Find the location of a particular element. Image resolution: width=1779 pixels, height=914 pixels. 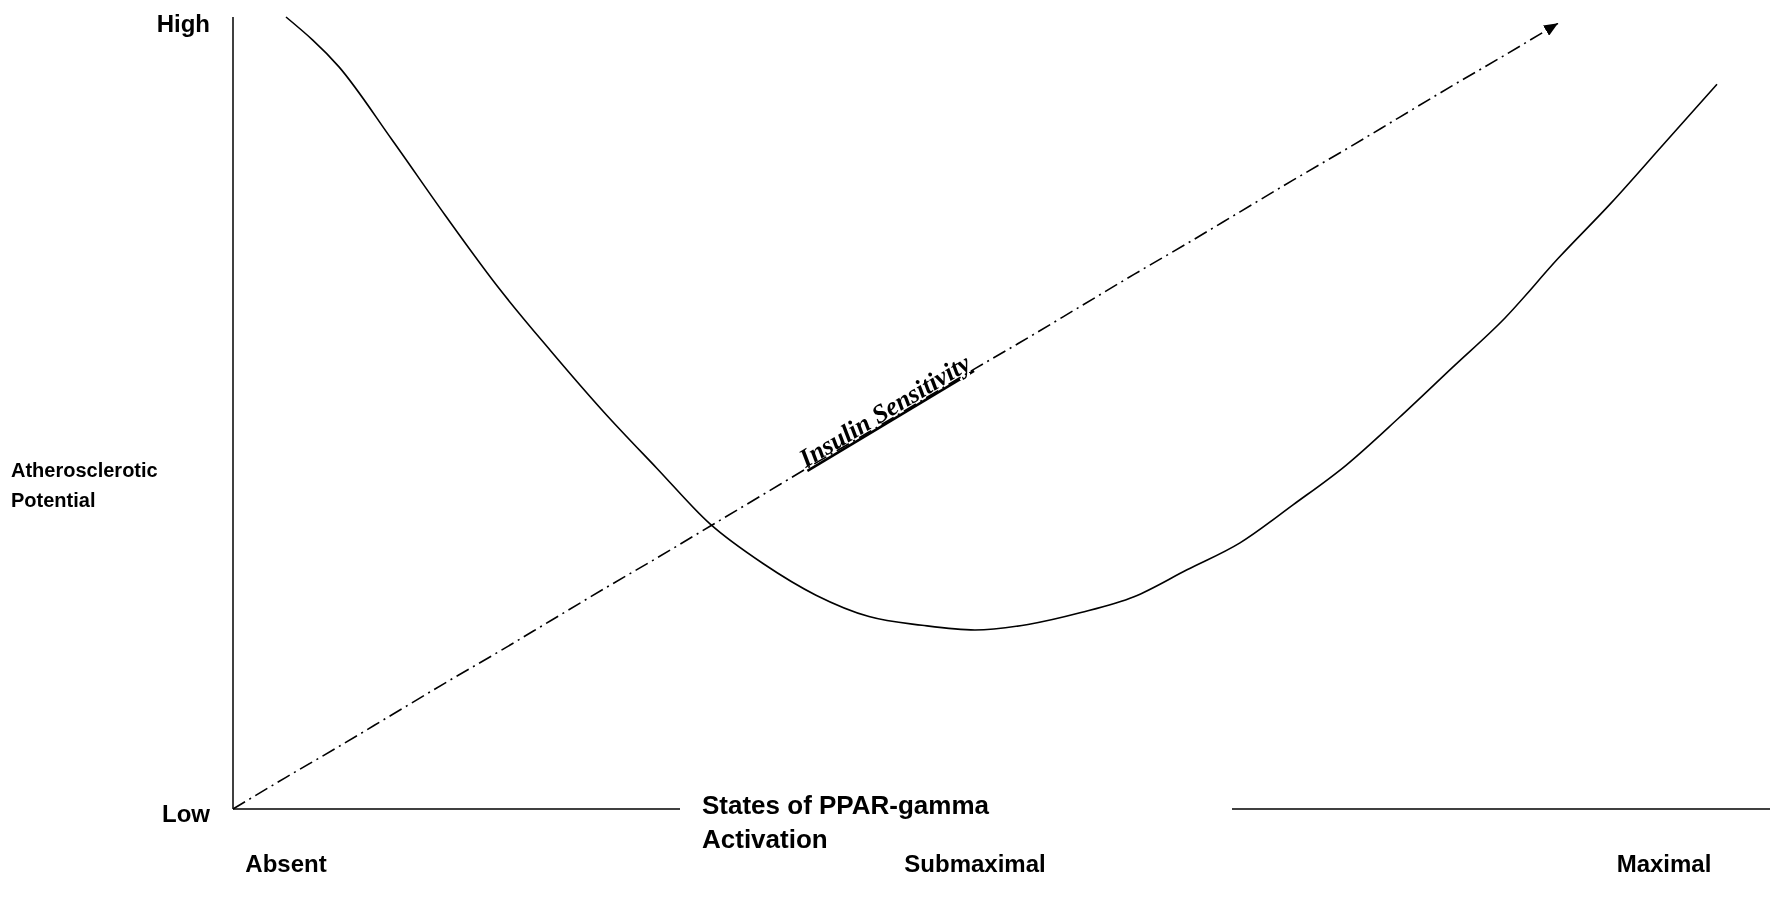

y-axis-title: Atherosclerotic Potential is located at coordinates (85, 485).